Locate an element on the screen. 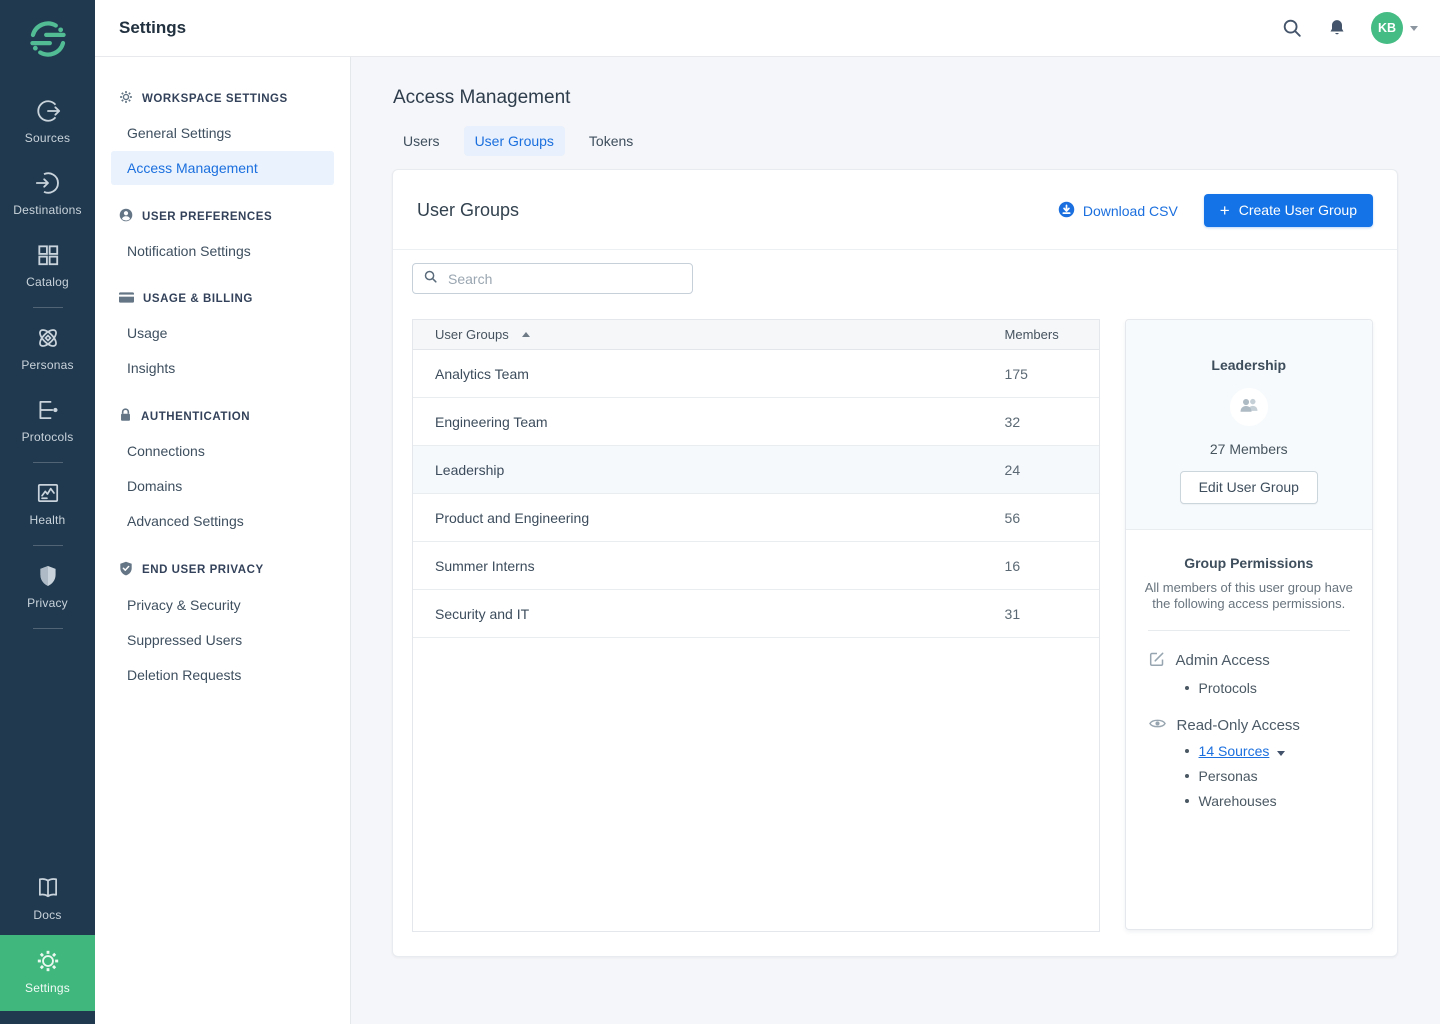 Image resolution: width=1440 pixels, height=1024 pixels. sidebar-item-deletion-requests: Deletion Requests is located at coordinates (184, 675).